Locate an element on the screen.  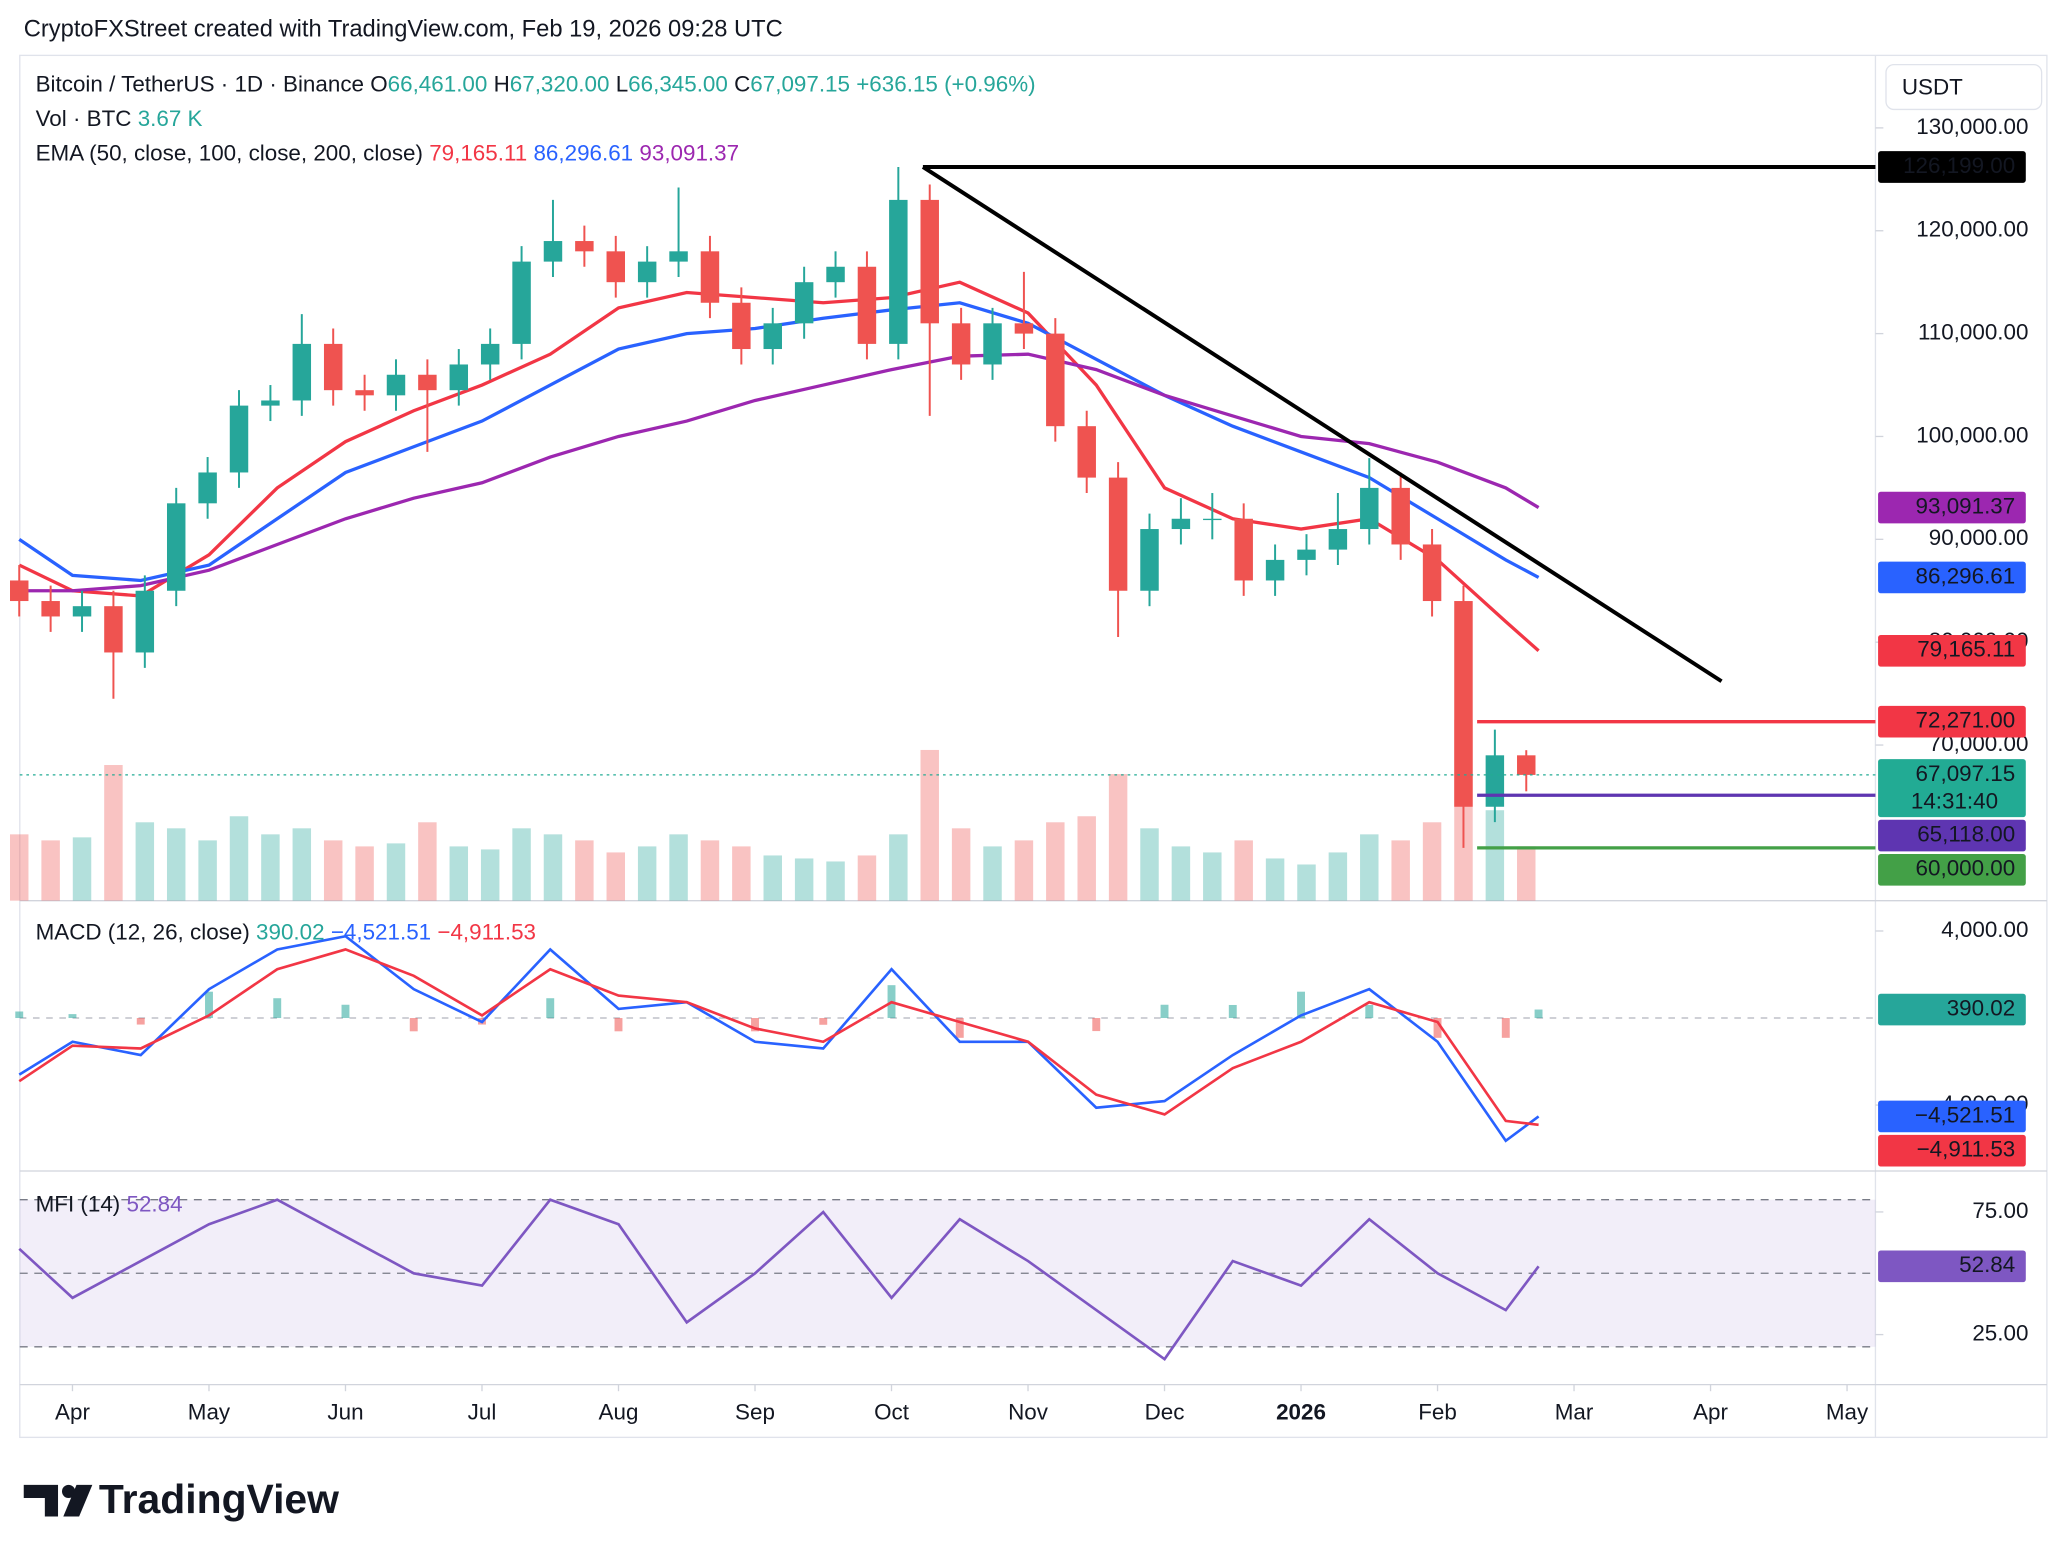
ema-value: 93,091.37 is located at coordinates (689, 152).